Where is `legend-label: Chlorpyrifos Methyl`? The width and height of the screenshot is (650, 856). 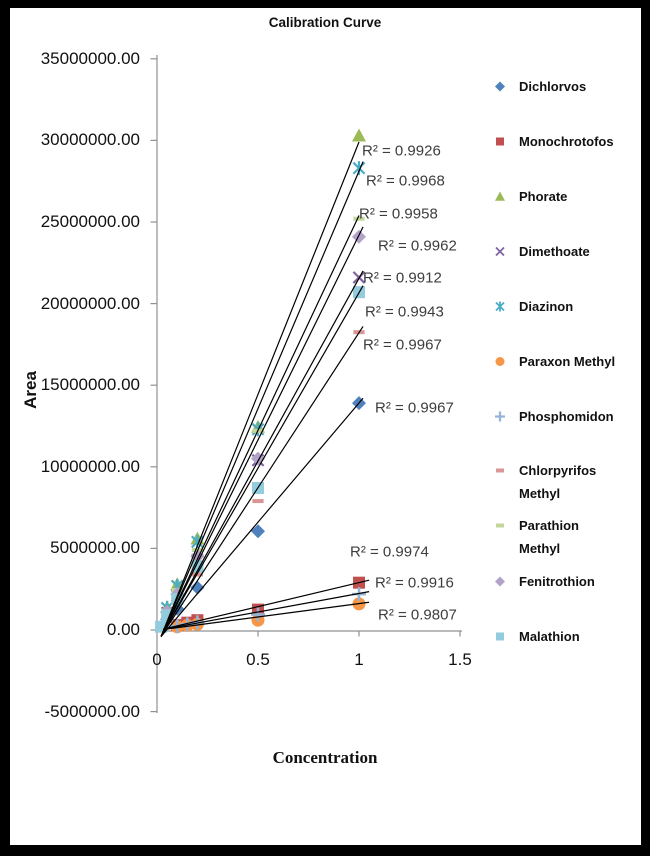 legend-label: Chlorpyrifos Methyl is located at coordinates (557, 482).